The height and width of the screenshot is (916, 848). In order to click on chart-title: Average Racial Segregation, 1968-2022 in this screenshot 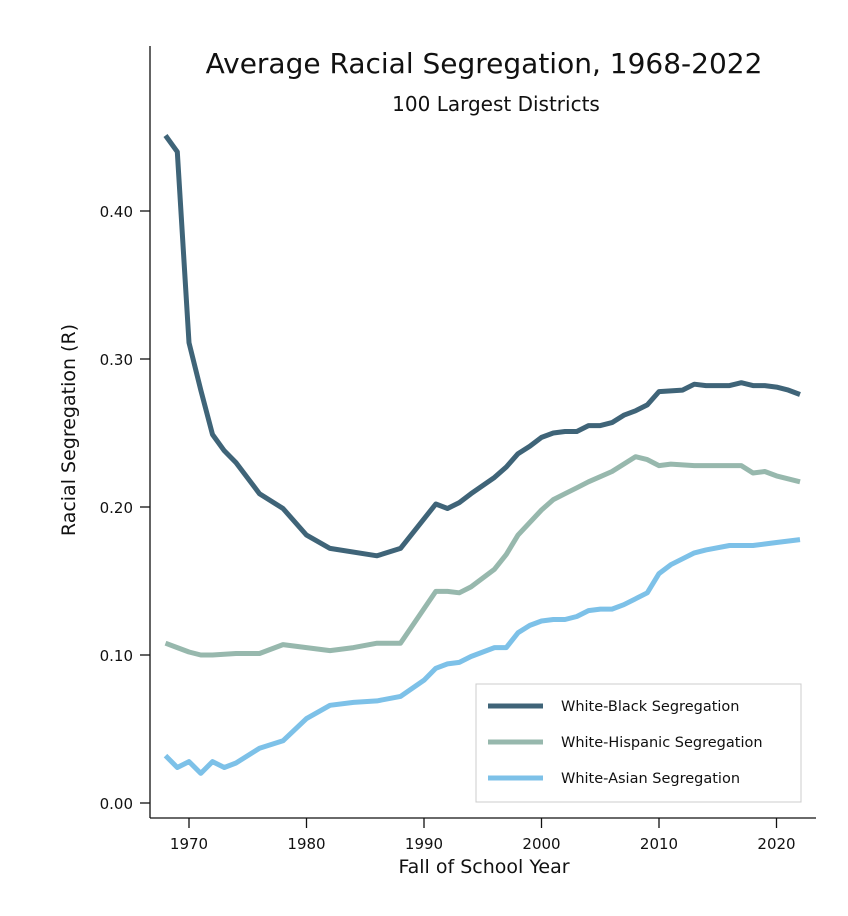, I will do `click(484, 63)`.